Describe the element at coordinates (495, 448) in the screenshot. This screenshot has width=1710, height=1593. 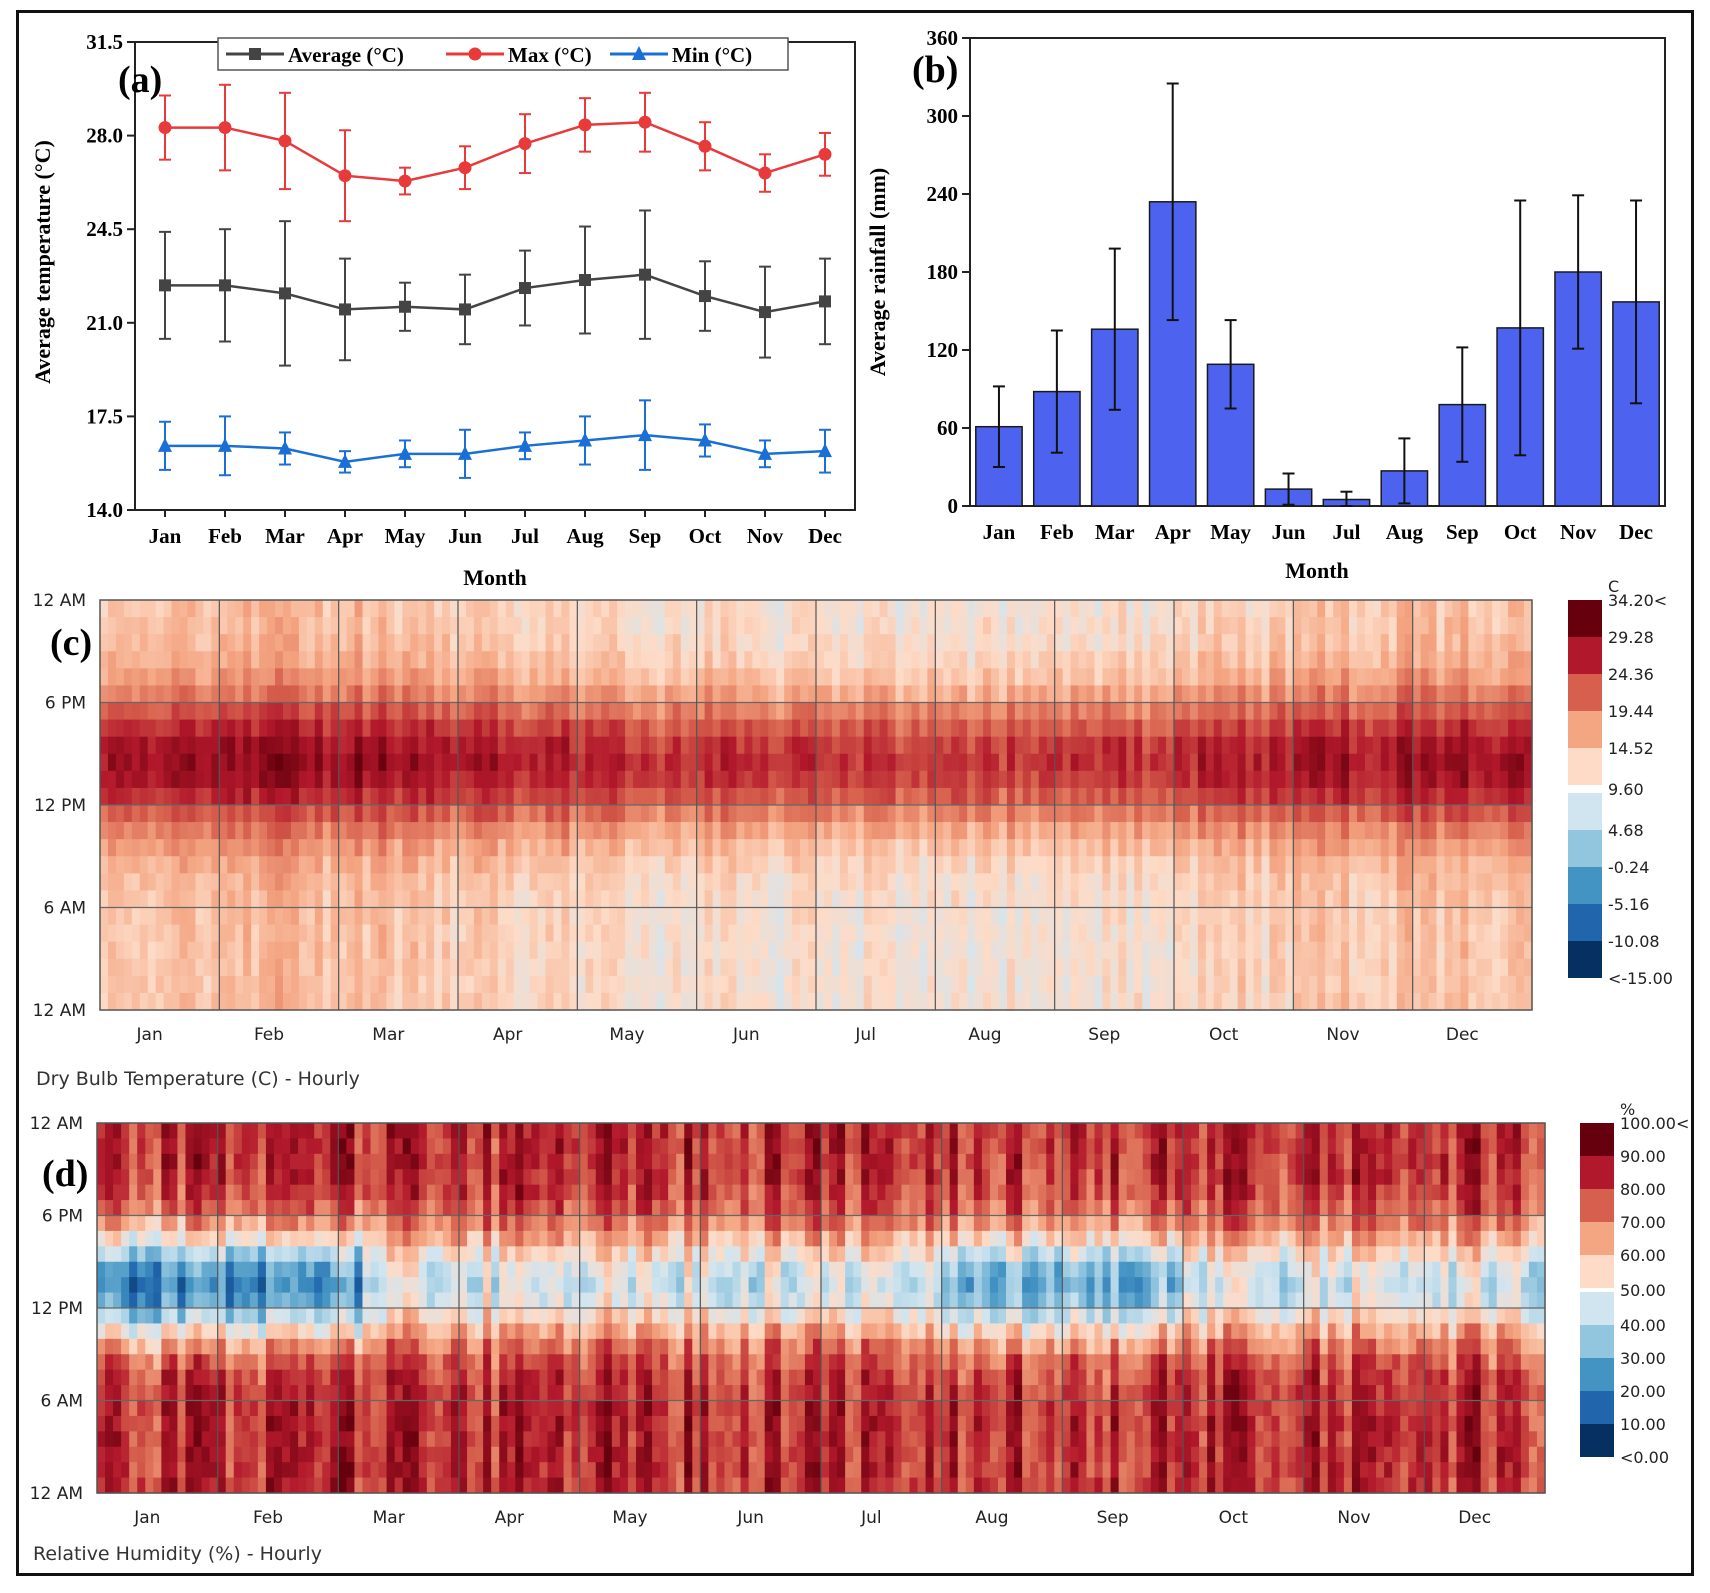
I see `a-series-line` at that location.